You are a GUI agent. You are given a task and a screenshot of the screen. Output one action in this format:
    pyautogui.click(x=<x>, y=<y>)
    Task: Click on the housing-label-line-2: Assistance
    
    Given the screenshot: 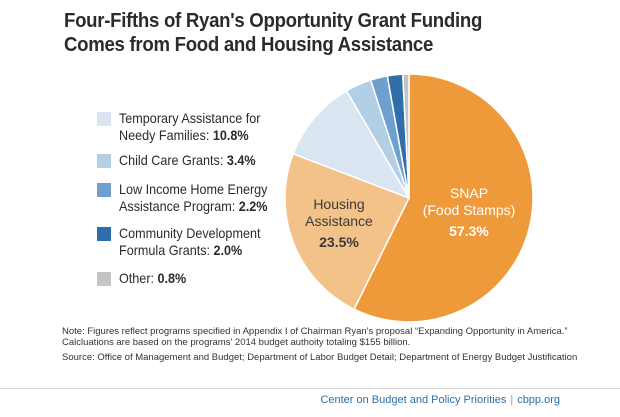 What is the action you would take?
    pyautogui.click(x=339, y=221)
    